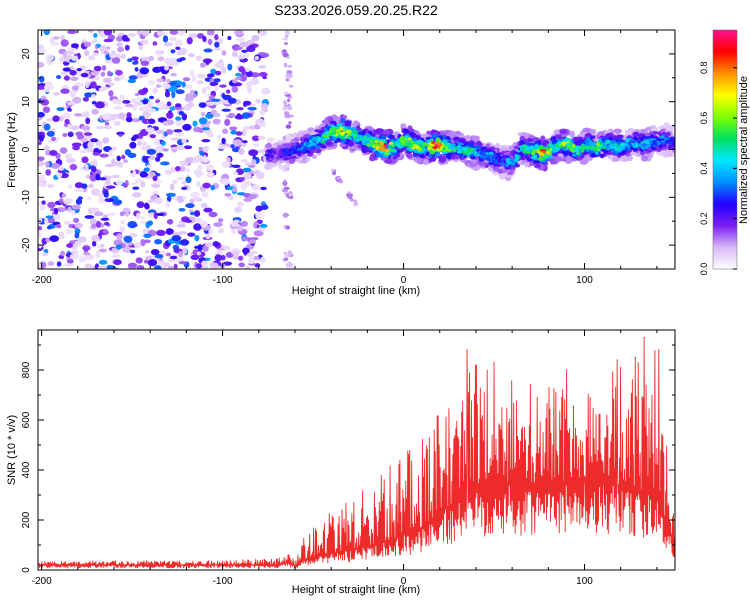 This screenshot has height=600, width=750. Describe the element at coordinates (494, 362) in the screenshot. I see `snr-peak-point` at that location.